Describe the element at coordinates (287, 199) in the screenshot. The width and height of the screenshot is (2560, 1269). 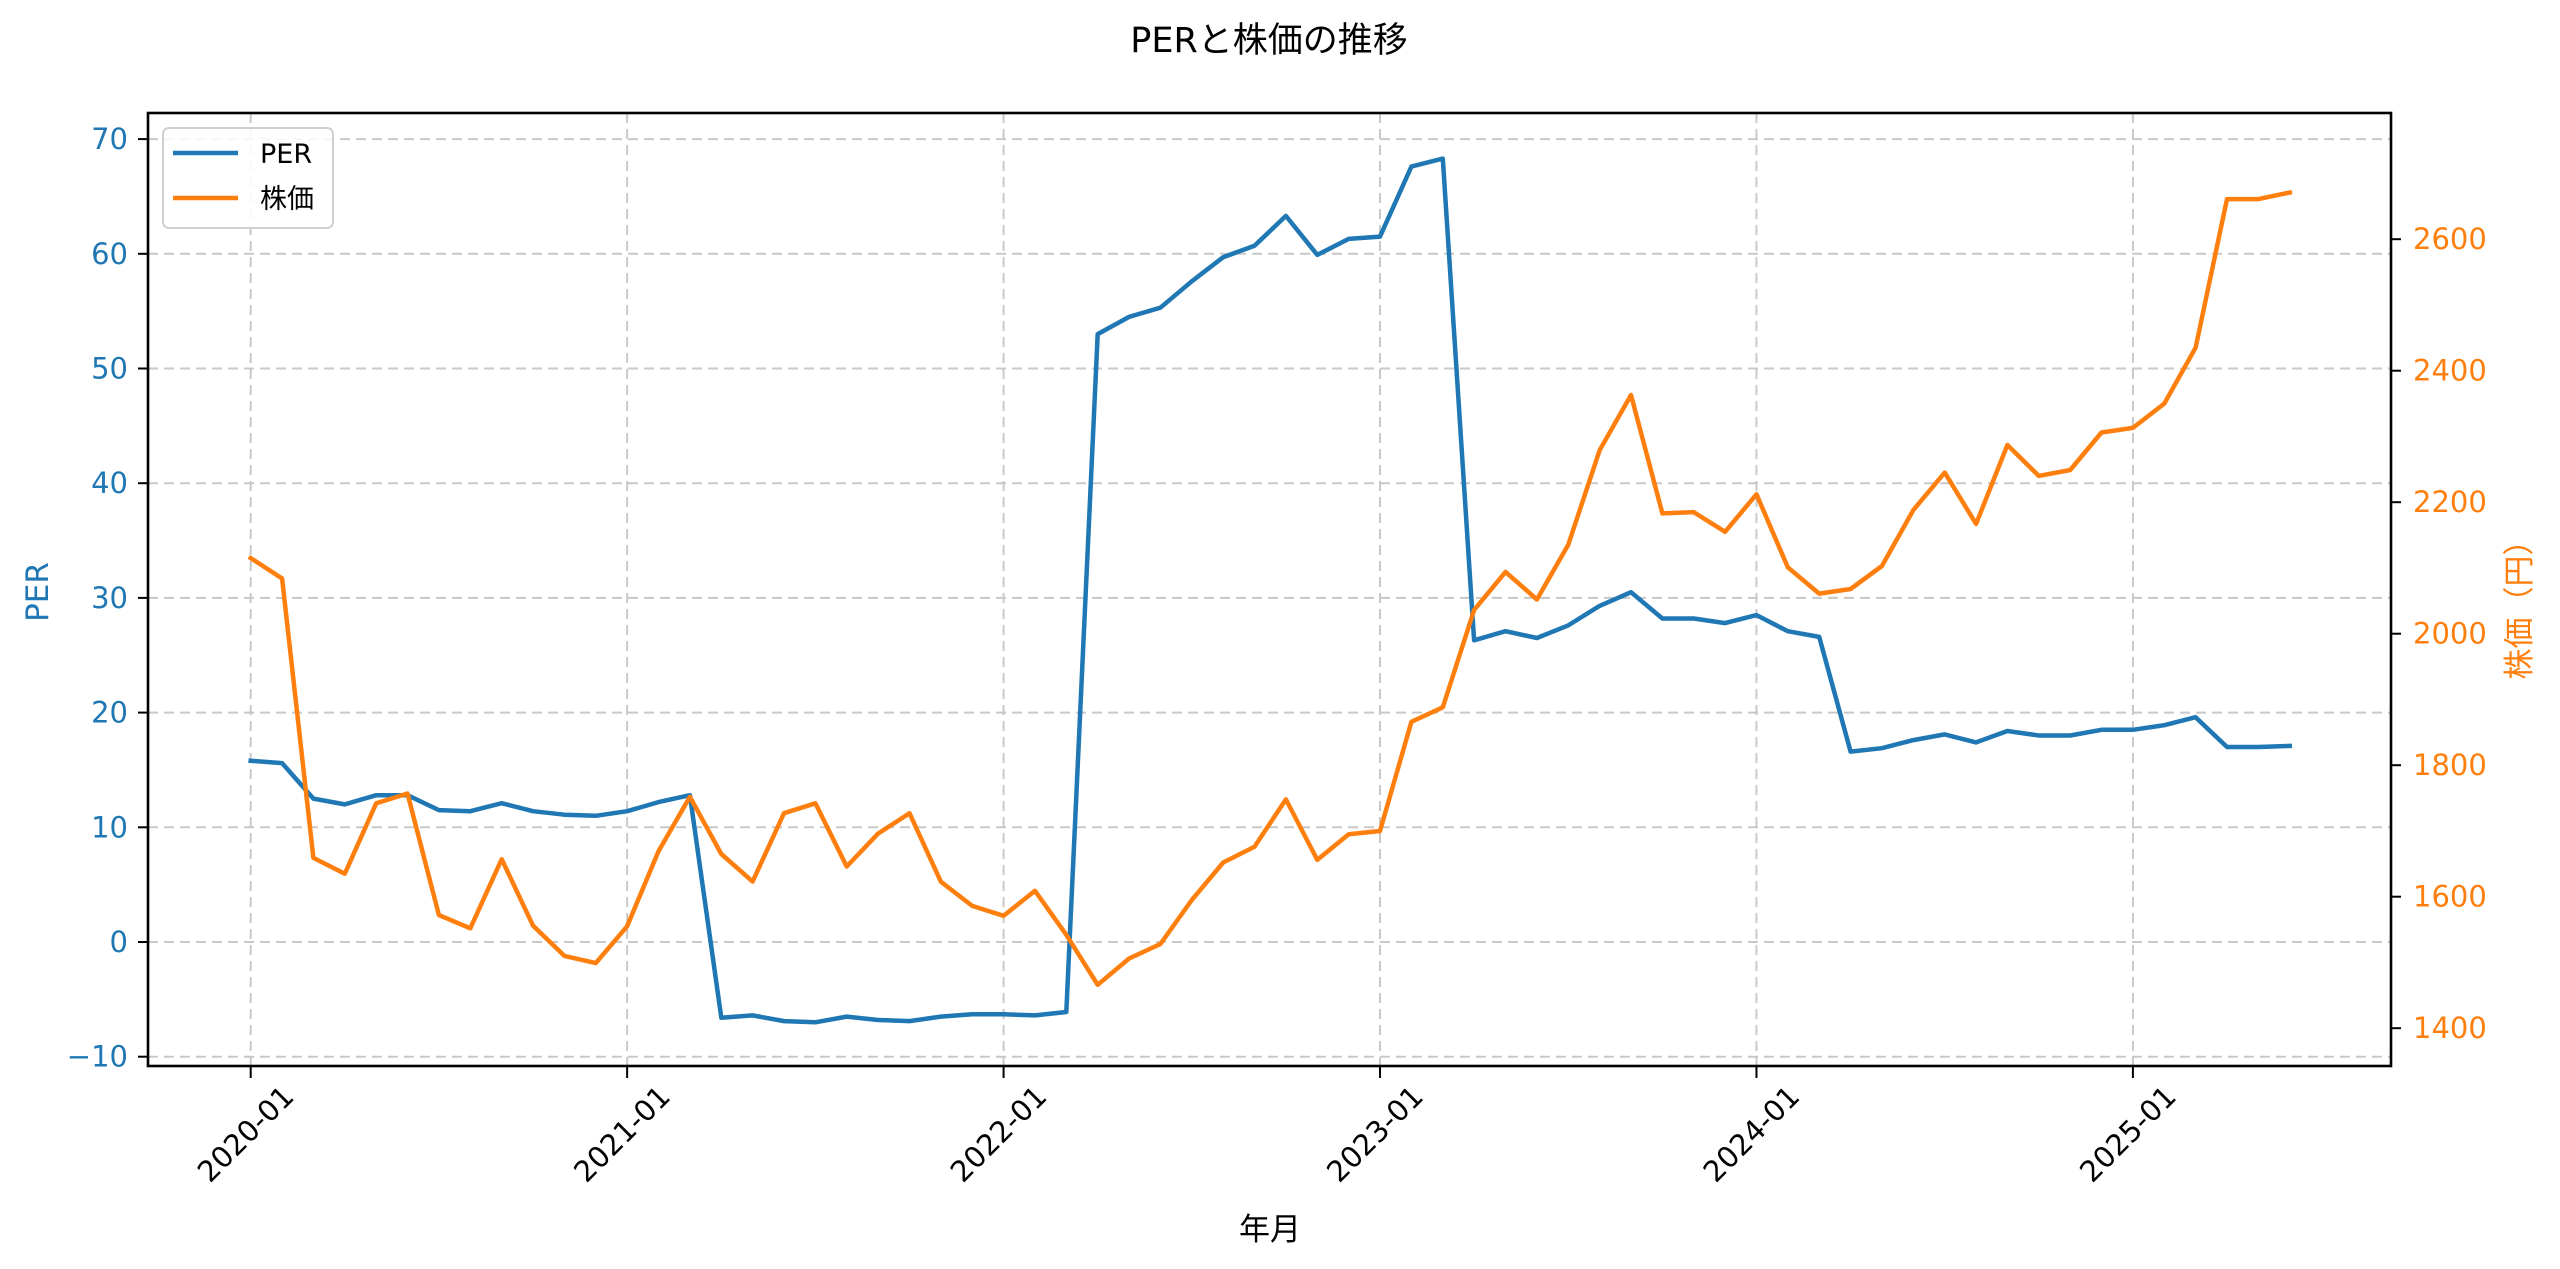
I see `legend-price-label: 株価` at that location.